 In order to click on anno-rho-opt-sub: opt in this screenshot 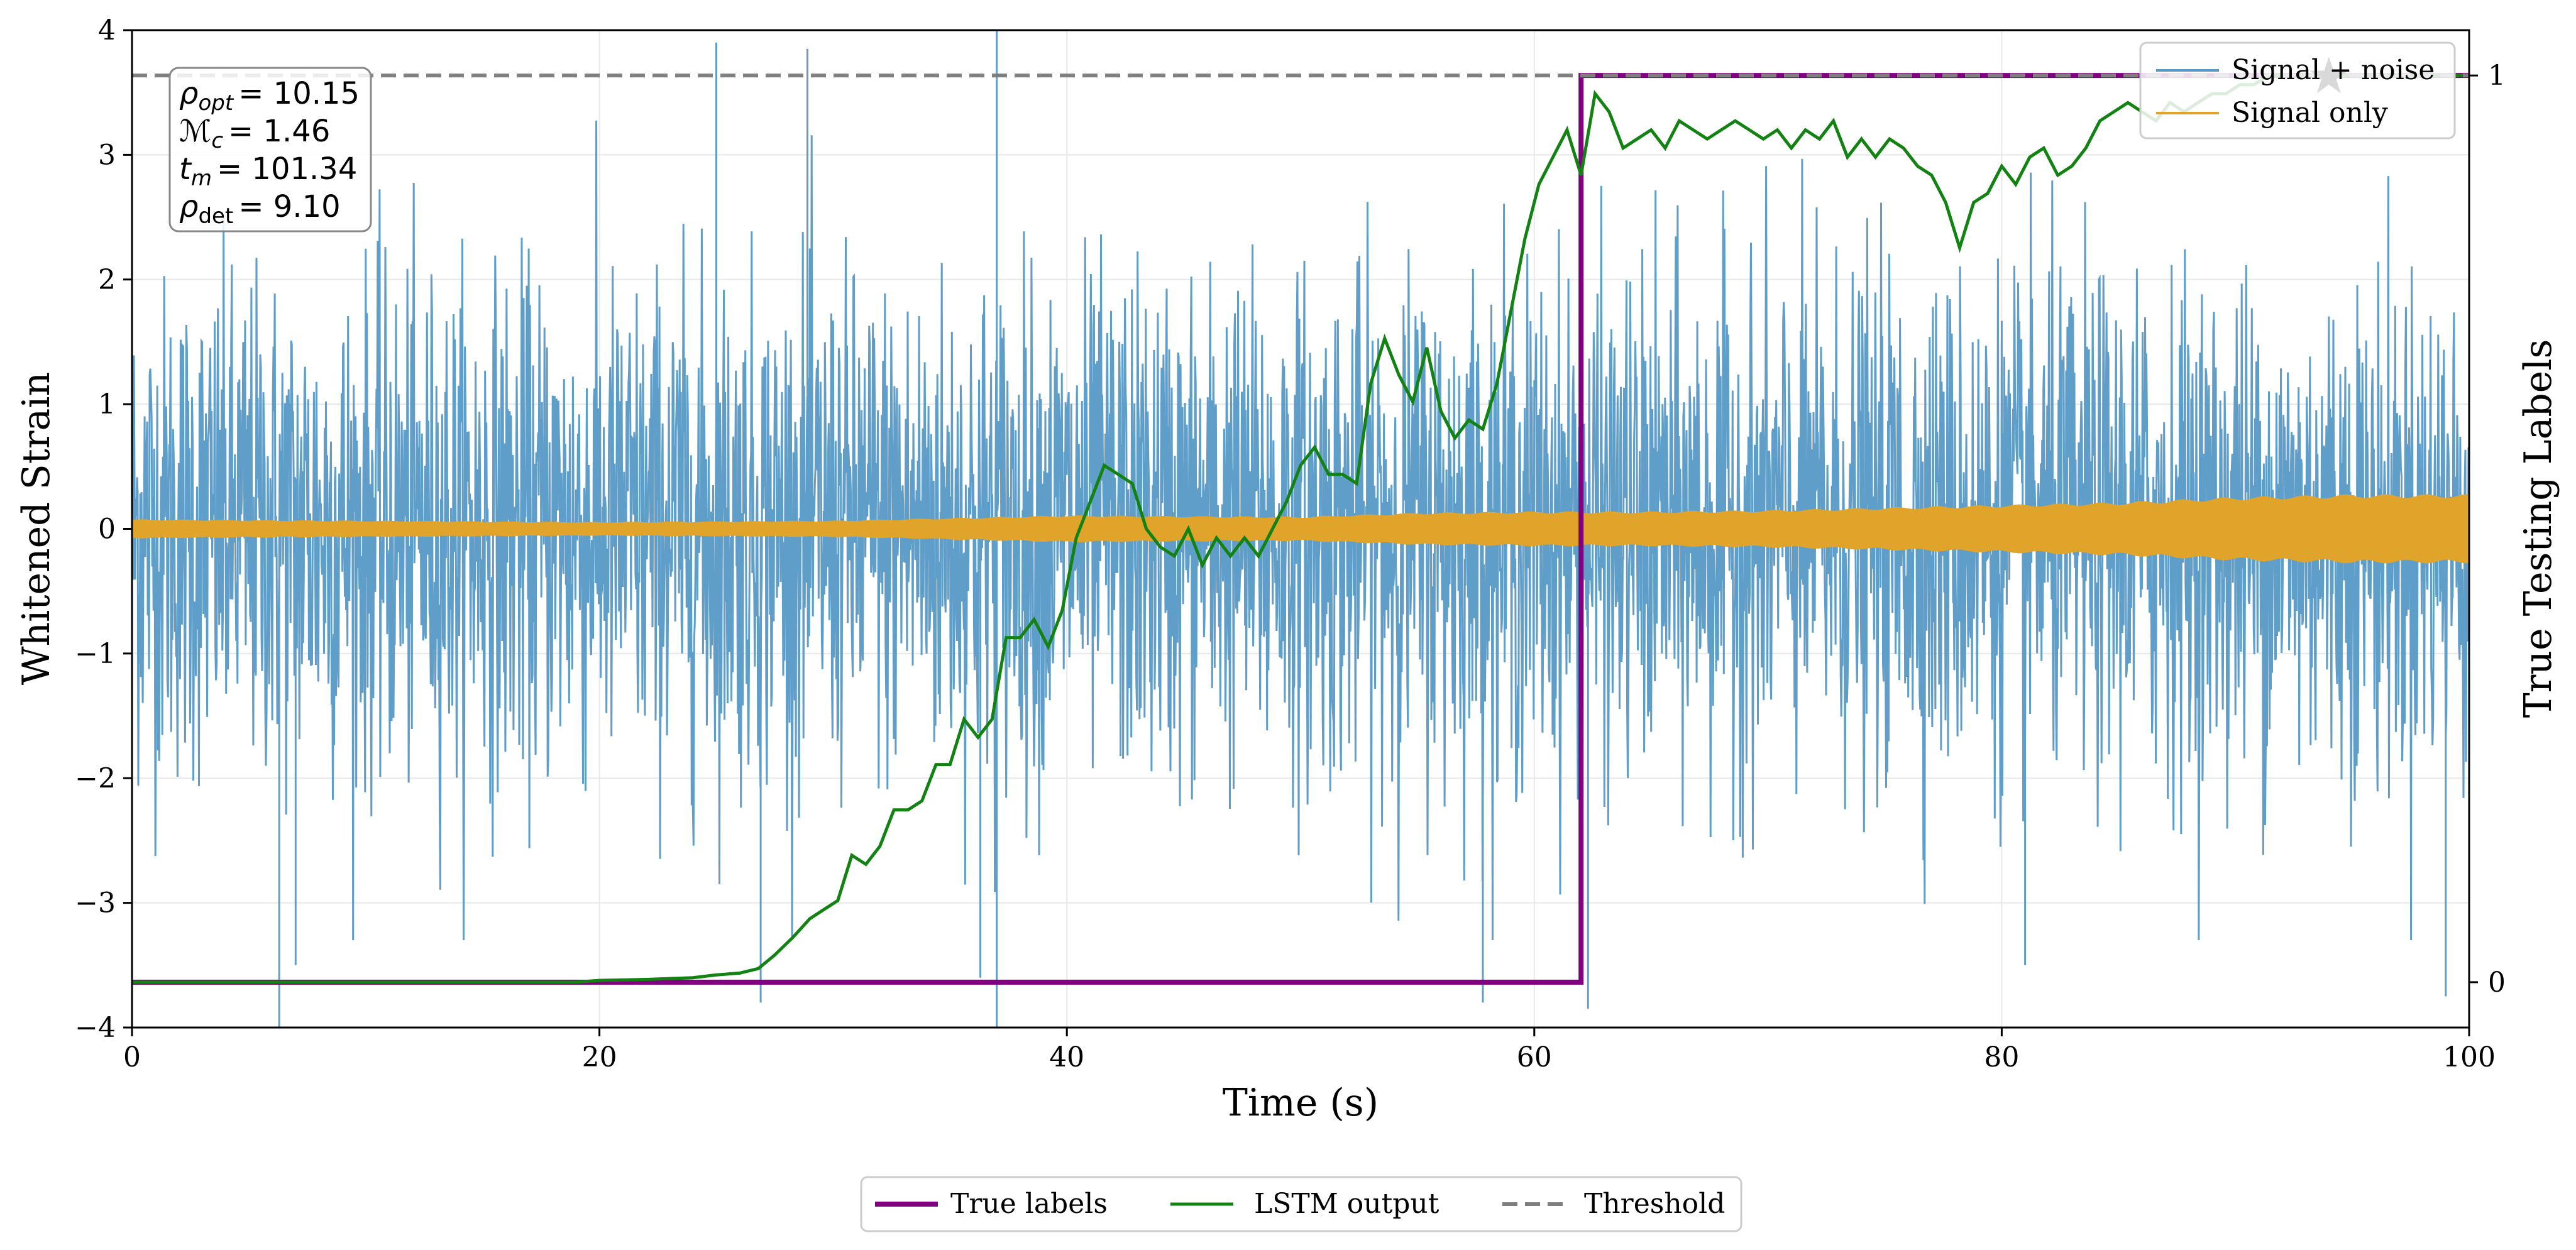, I will do `click(216, 103)`.